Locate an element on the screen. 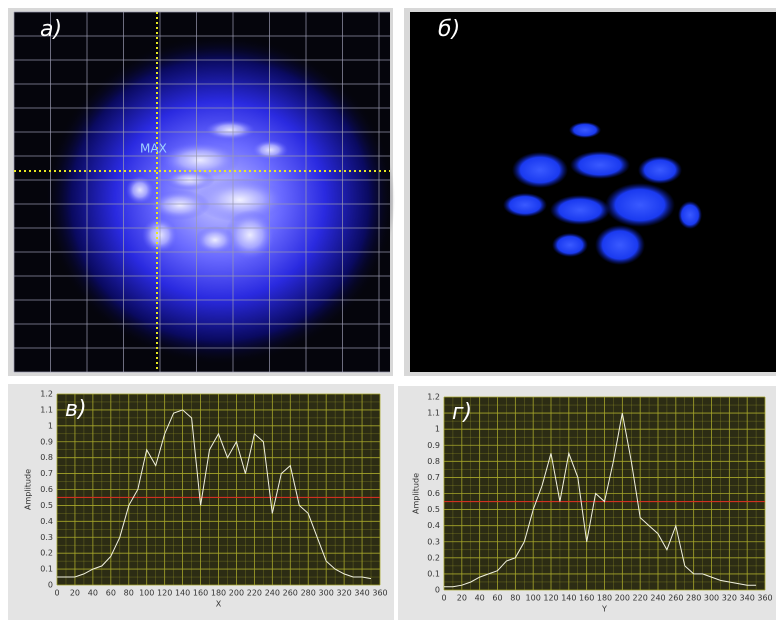 The height and width of the screenshot is (620, 776). panel-label: б) is located at coordinates (449, 29).